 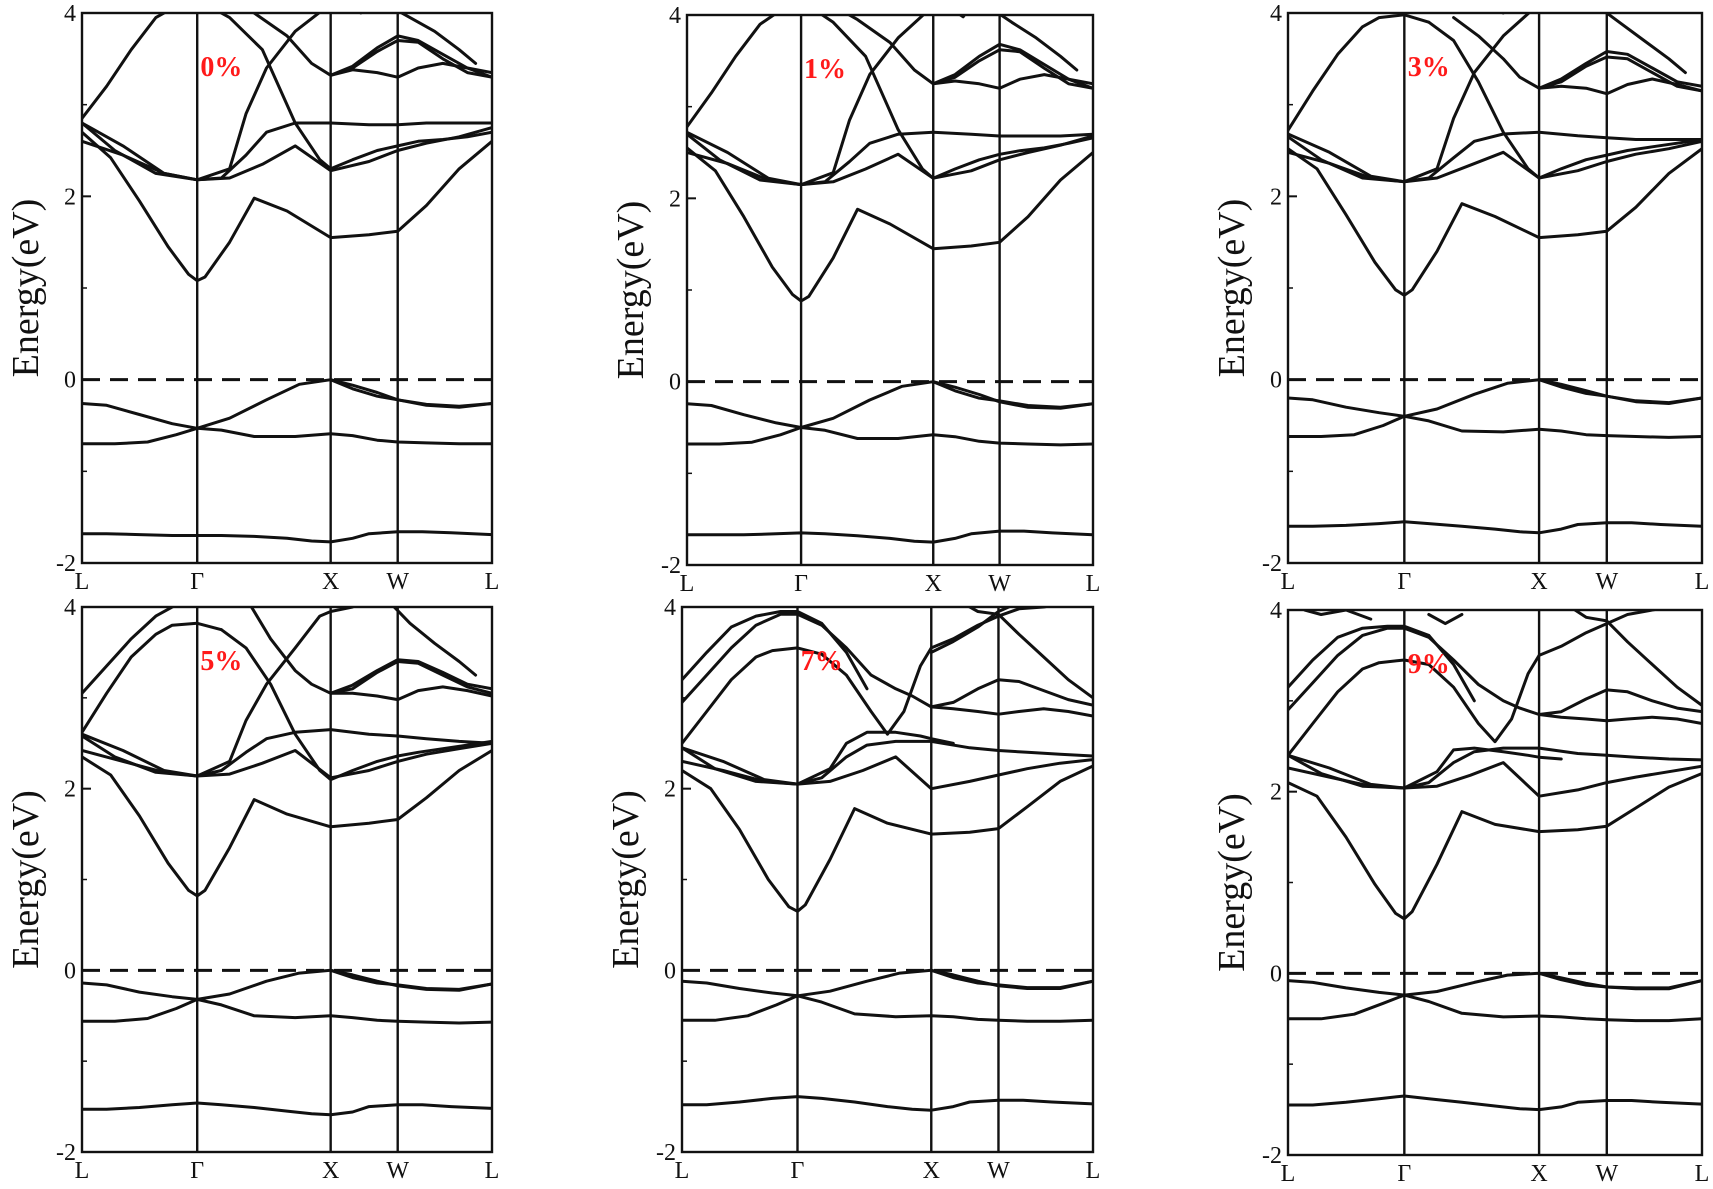 What do you see at coordinates (221, 661) in the screenshot?
I see `strain-percent-label: 5%` at bounding box center [221, 661].